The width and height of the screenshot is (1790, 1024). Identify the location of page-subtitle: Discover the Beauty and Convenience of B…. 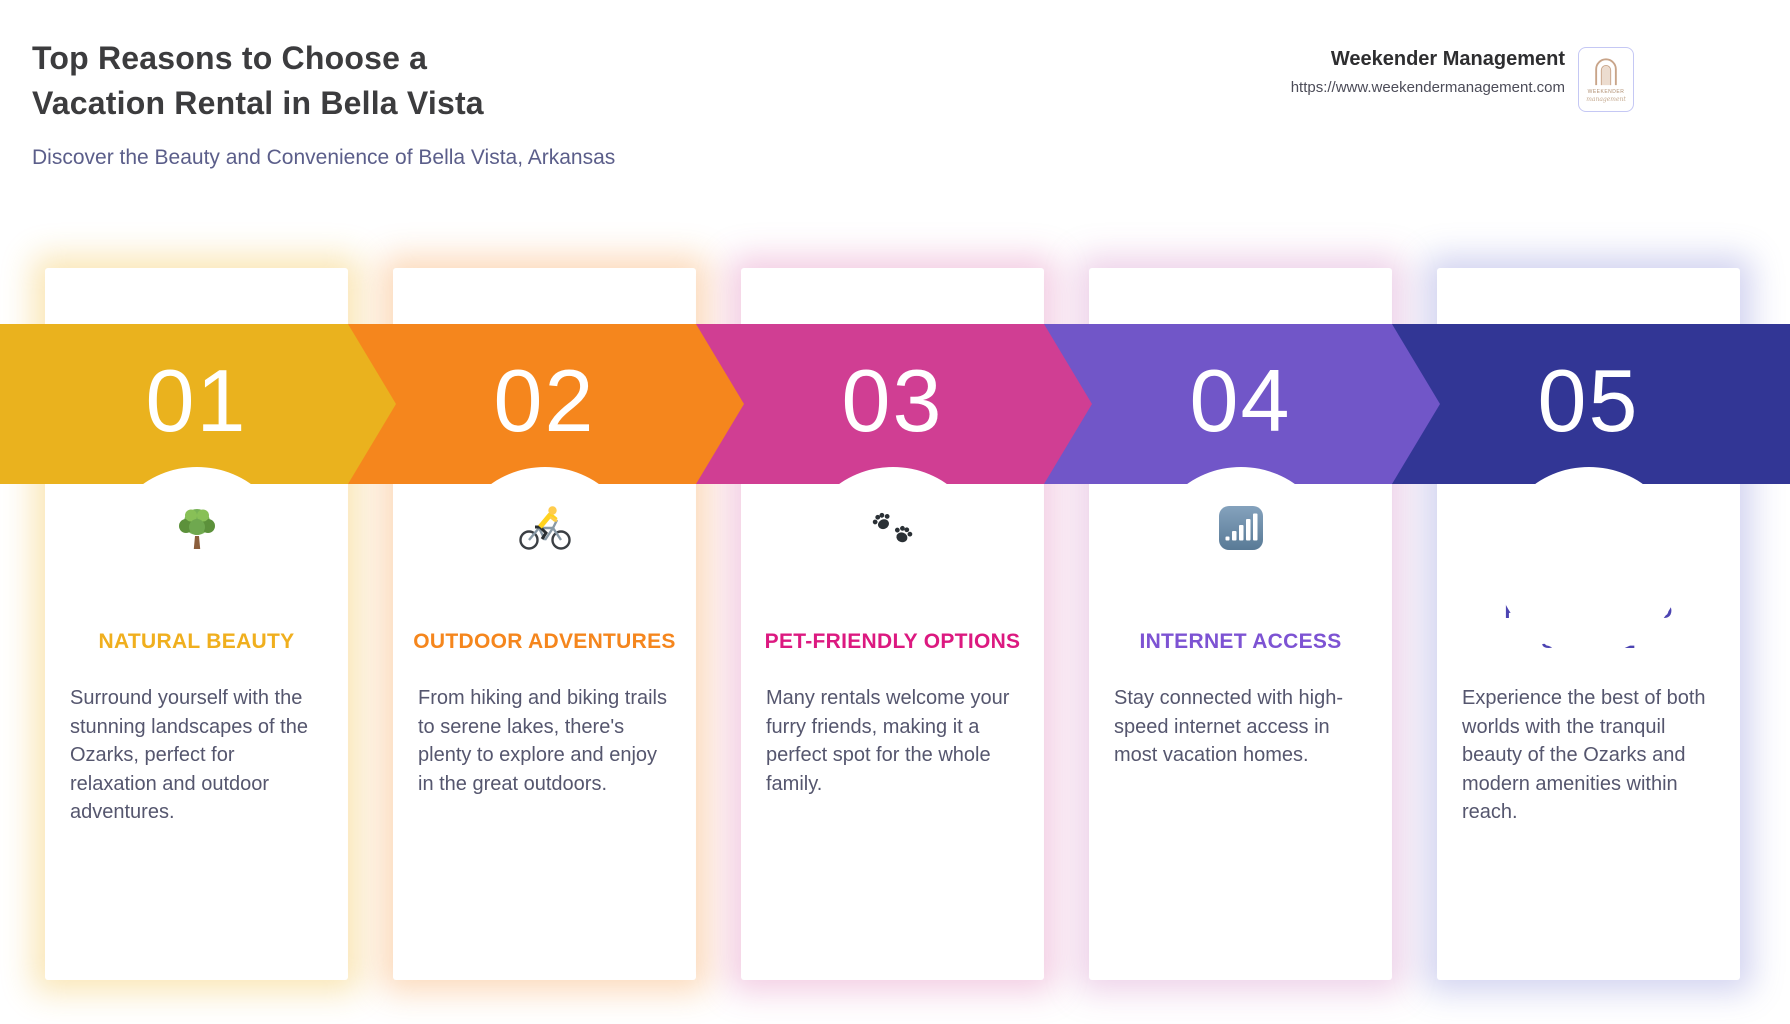
(324, 157).